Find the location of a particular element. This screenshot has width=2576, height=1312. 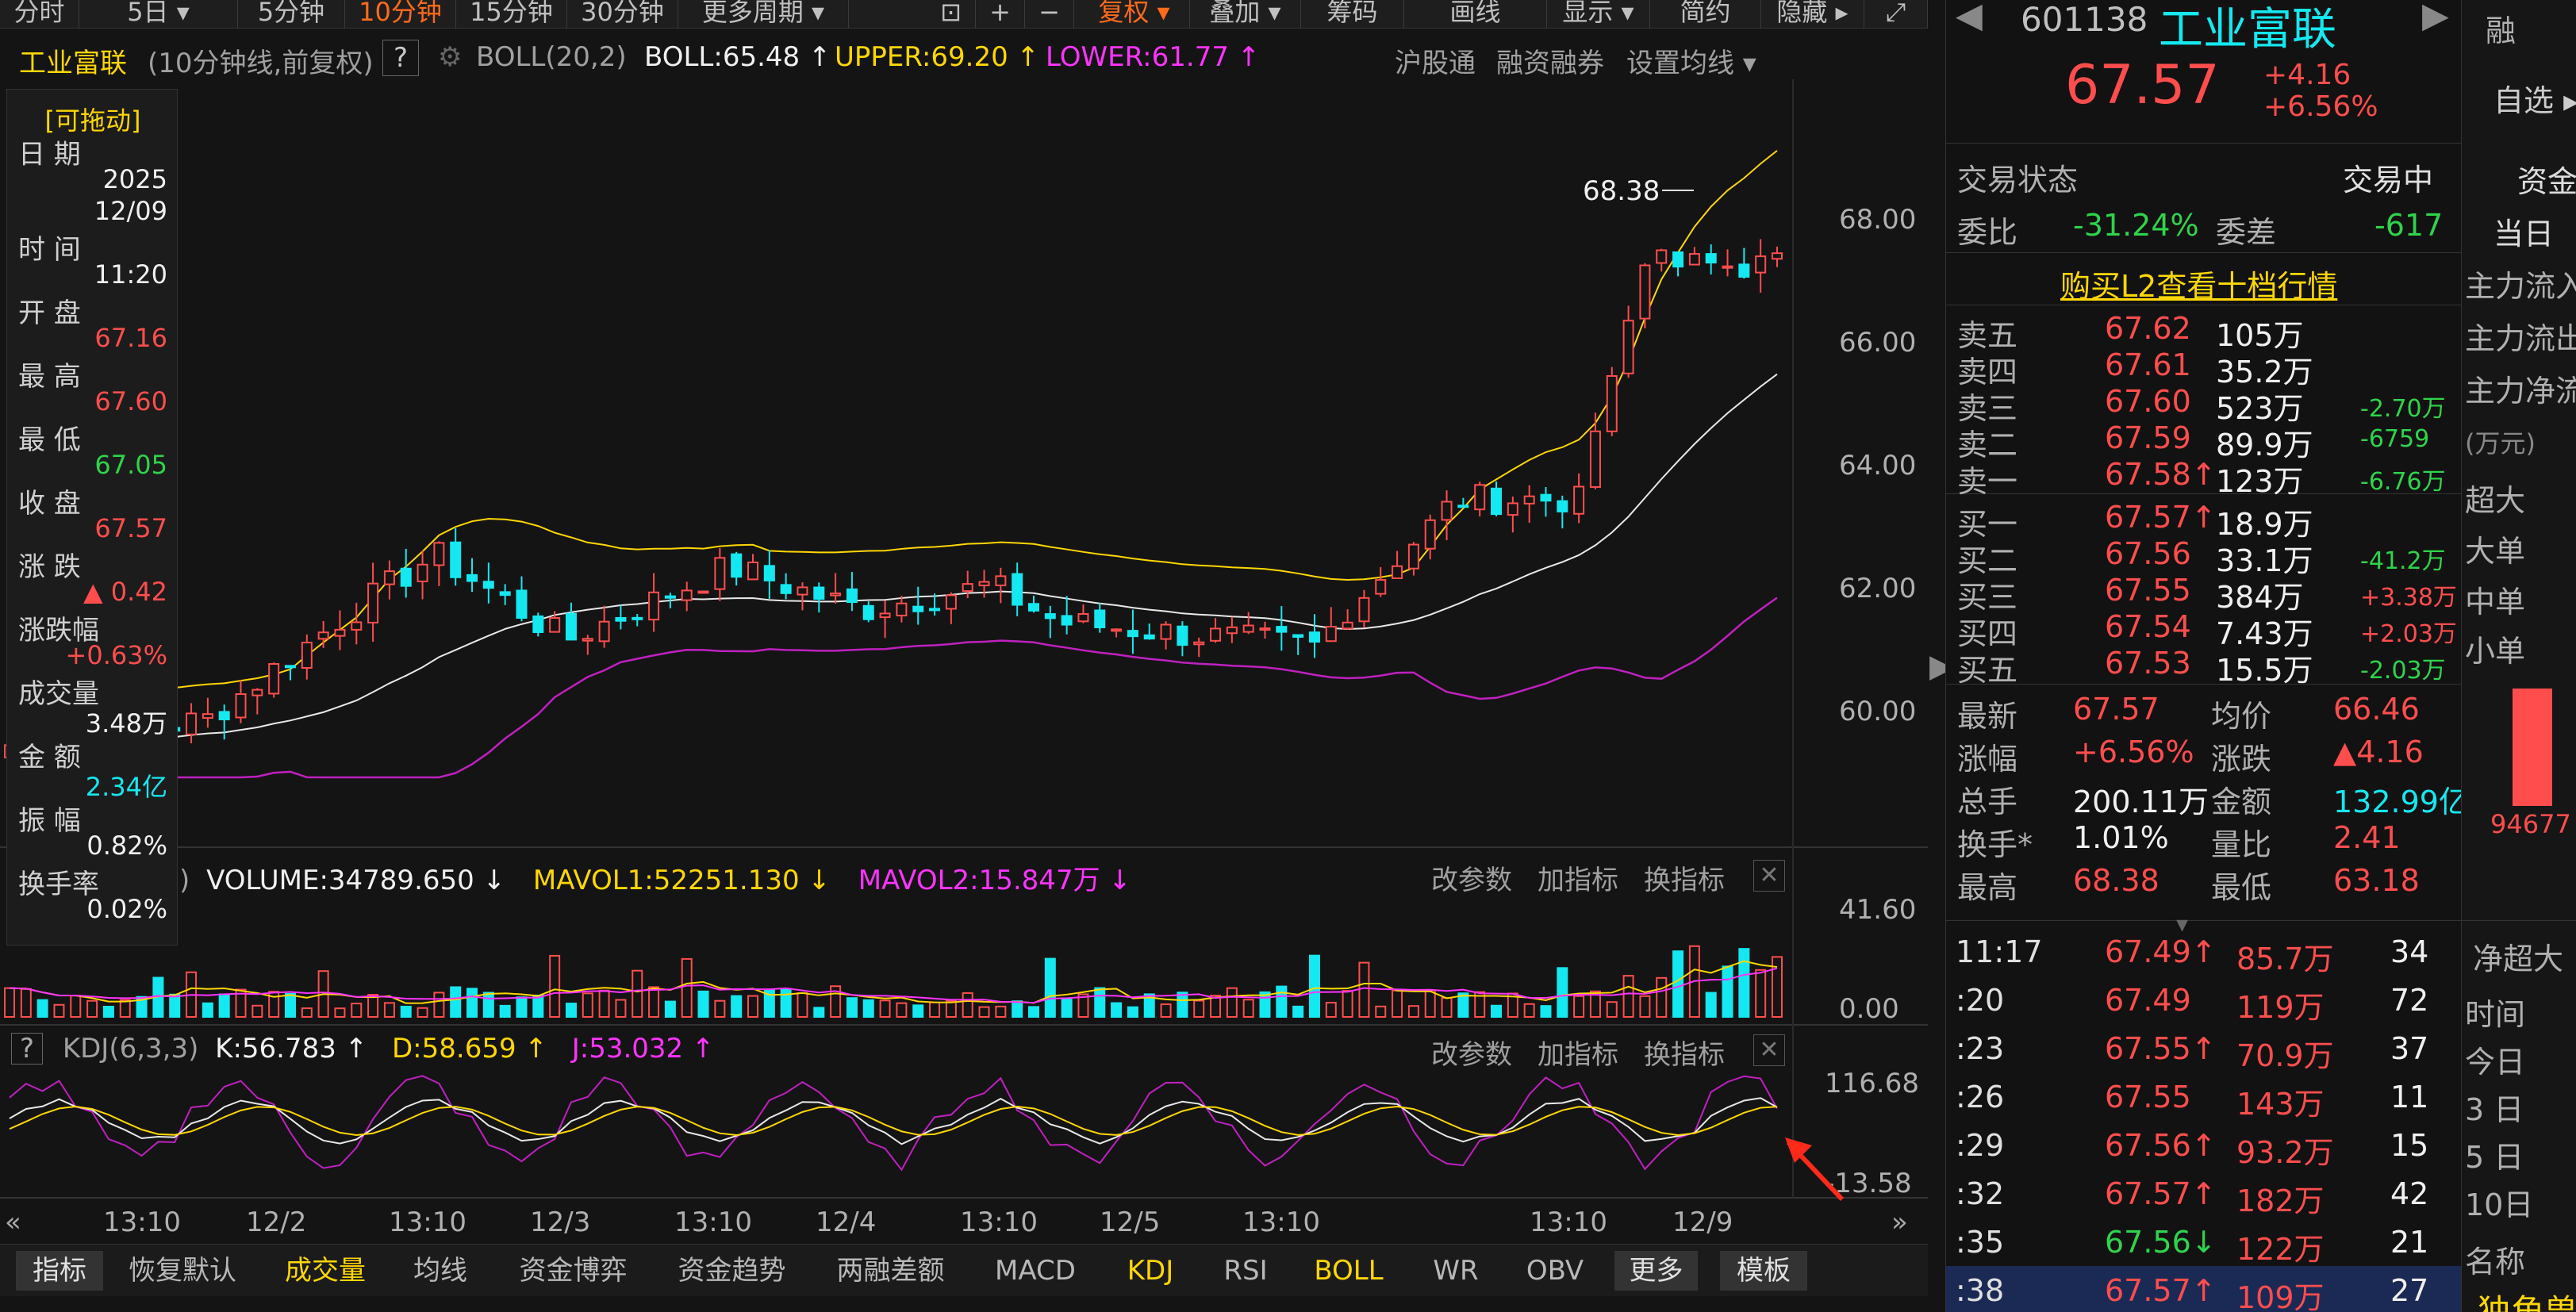

ask-volume: 105万 is located at coordinates (2260, 335).